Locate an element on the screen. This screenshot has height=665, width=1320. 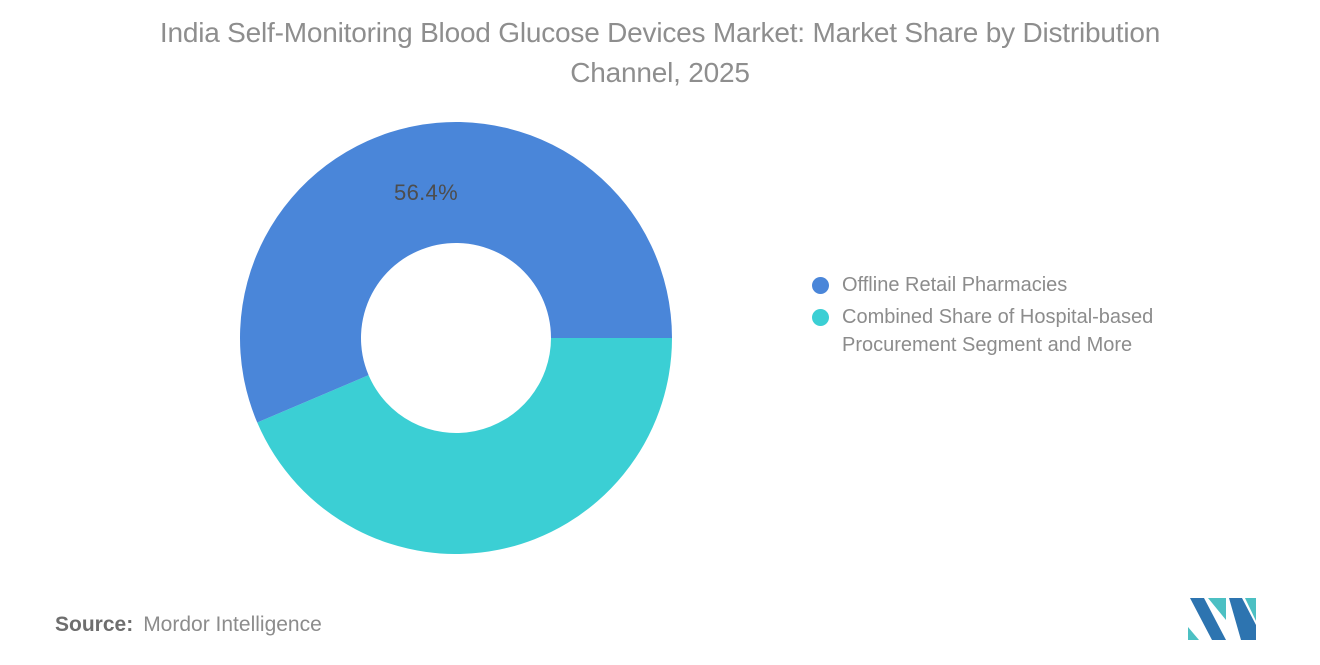
slice-data-label: 56.4% is located at coordinates (426, 192).